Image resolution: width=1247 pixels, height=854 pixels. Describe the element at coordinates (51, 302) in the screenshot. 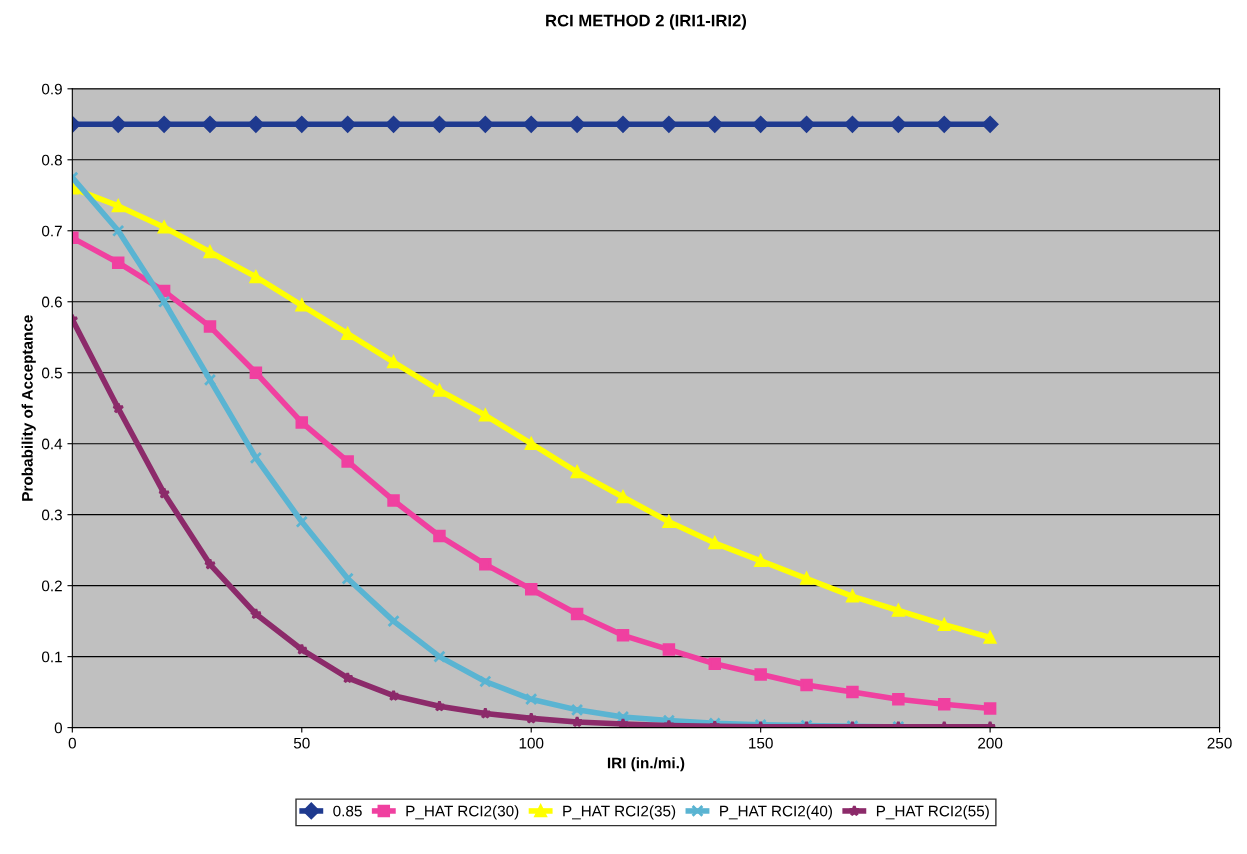

I see `y-tick-label: 0.6` at that location.